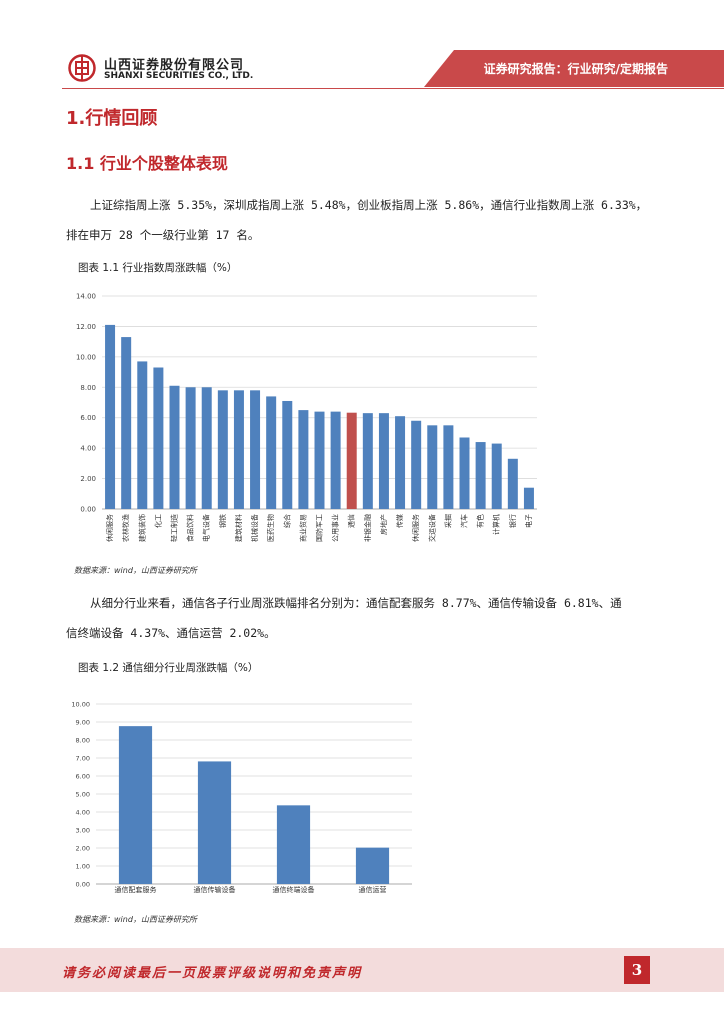  Describe the element at coordinates (496, 524) in the screenshot. I see `x-category-label: 计算机` at that location.